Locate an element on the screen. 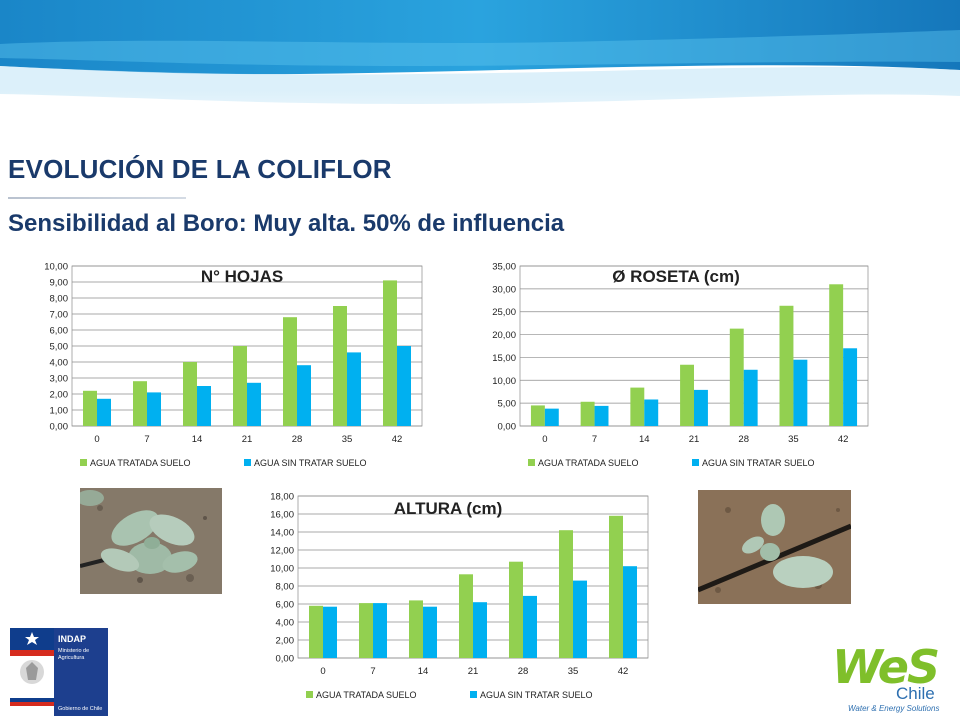  gobierno-label: Gobierno de Chile is located at coordinates (80, 709).